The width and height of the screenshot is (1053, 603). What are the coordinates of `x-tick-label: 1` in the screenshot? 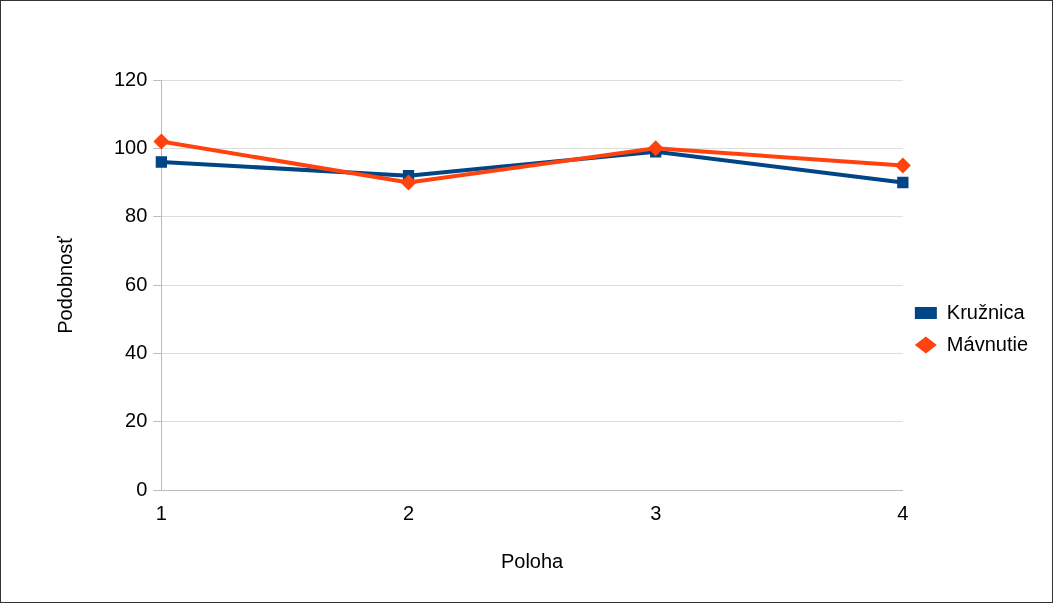 It's located at (161, 512).